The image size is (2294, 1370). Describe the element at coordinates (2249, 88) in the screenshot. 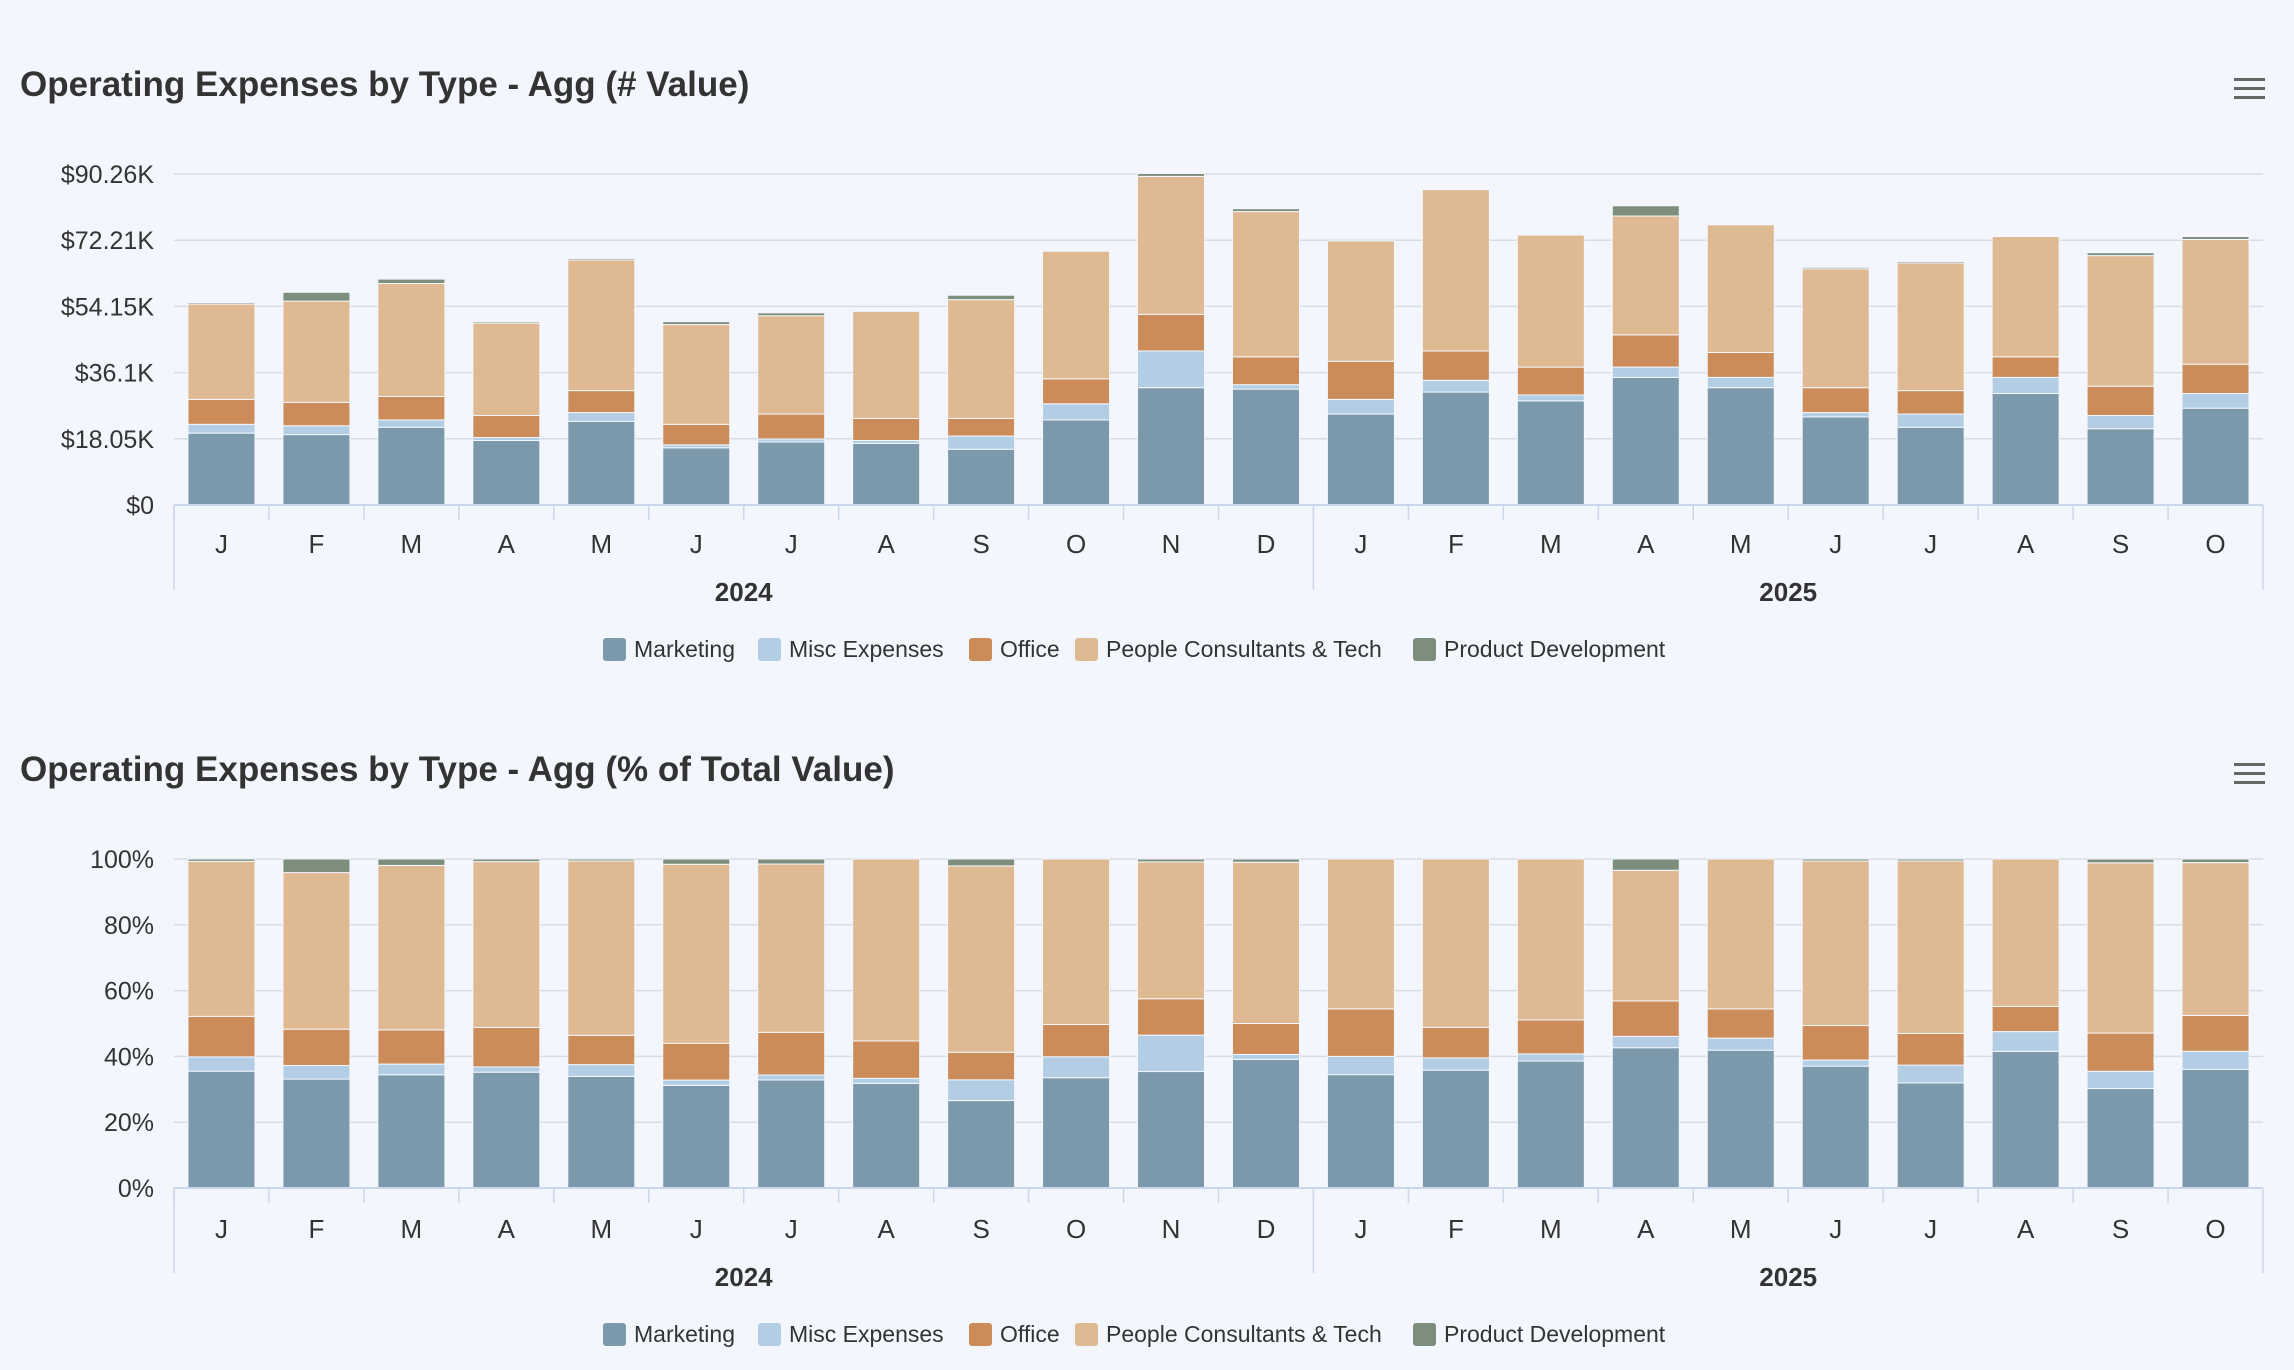

I see `hamburger-menu-icon` at that location.